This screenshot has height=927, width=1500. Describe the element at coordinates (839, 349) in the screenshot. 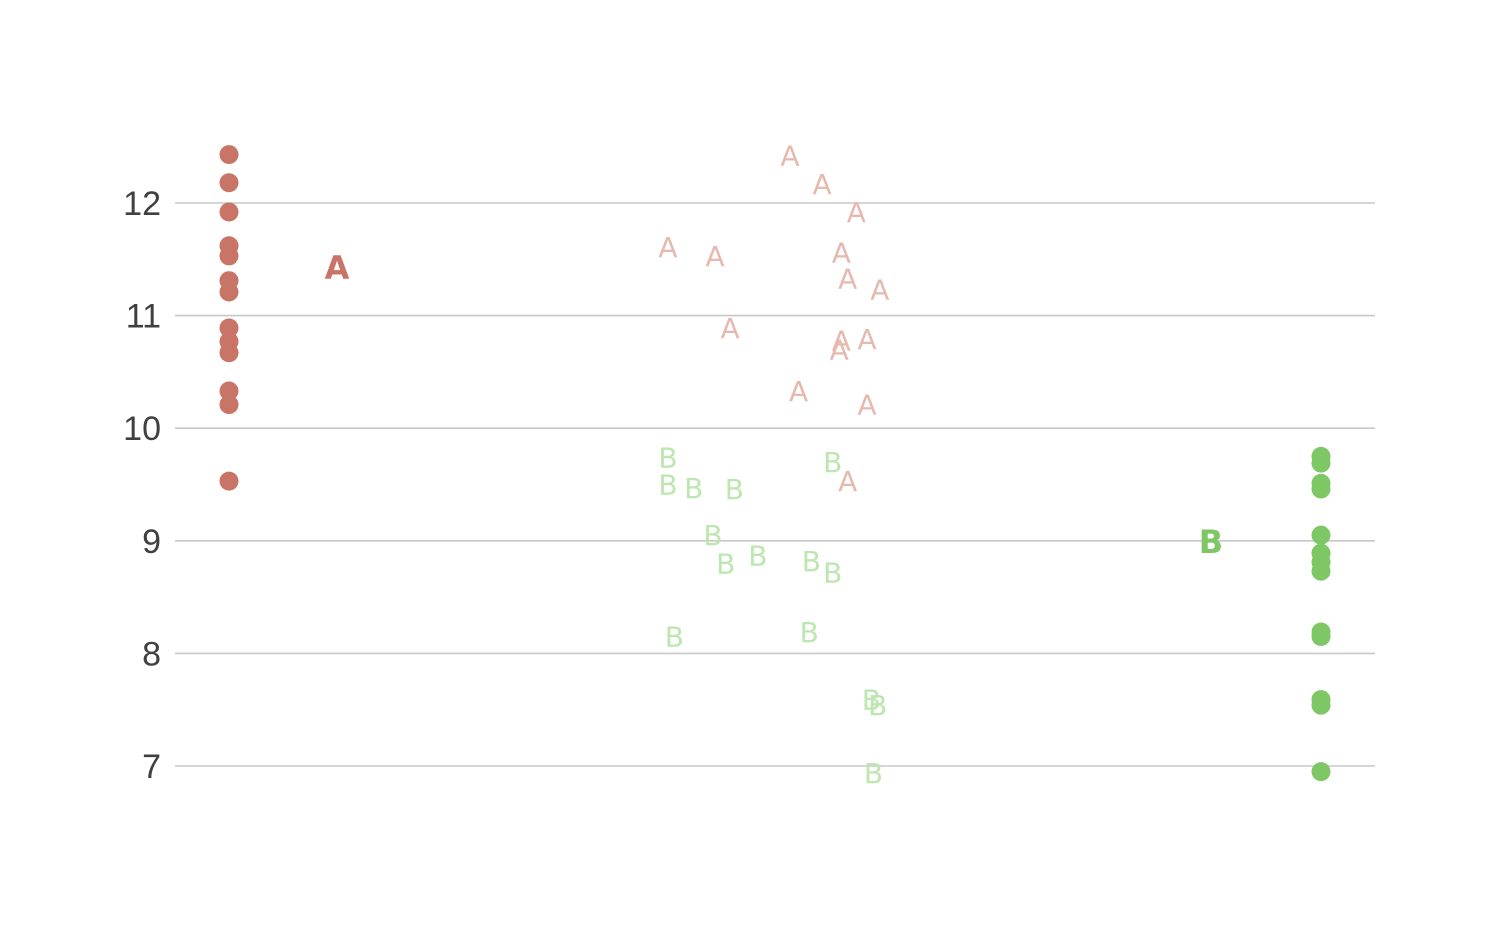

I see `scatter-label-A-11: A` at that location.